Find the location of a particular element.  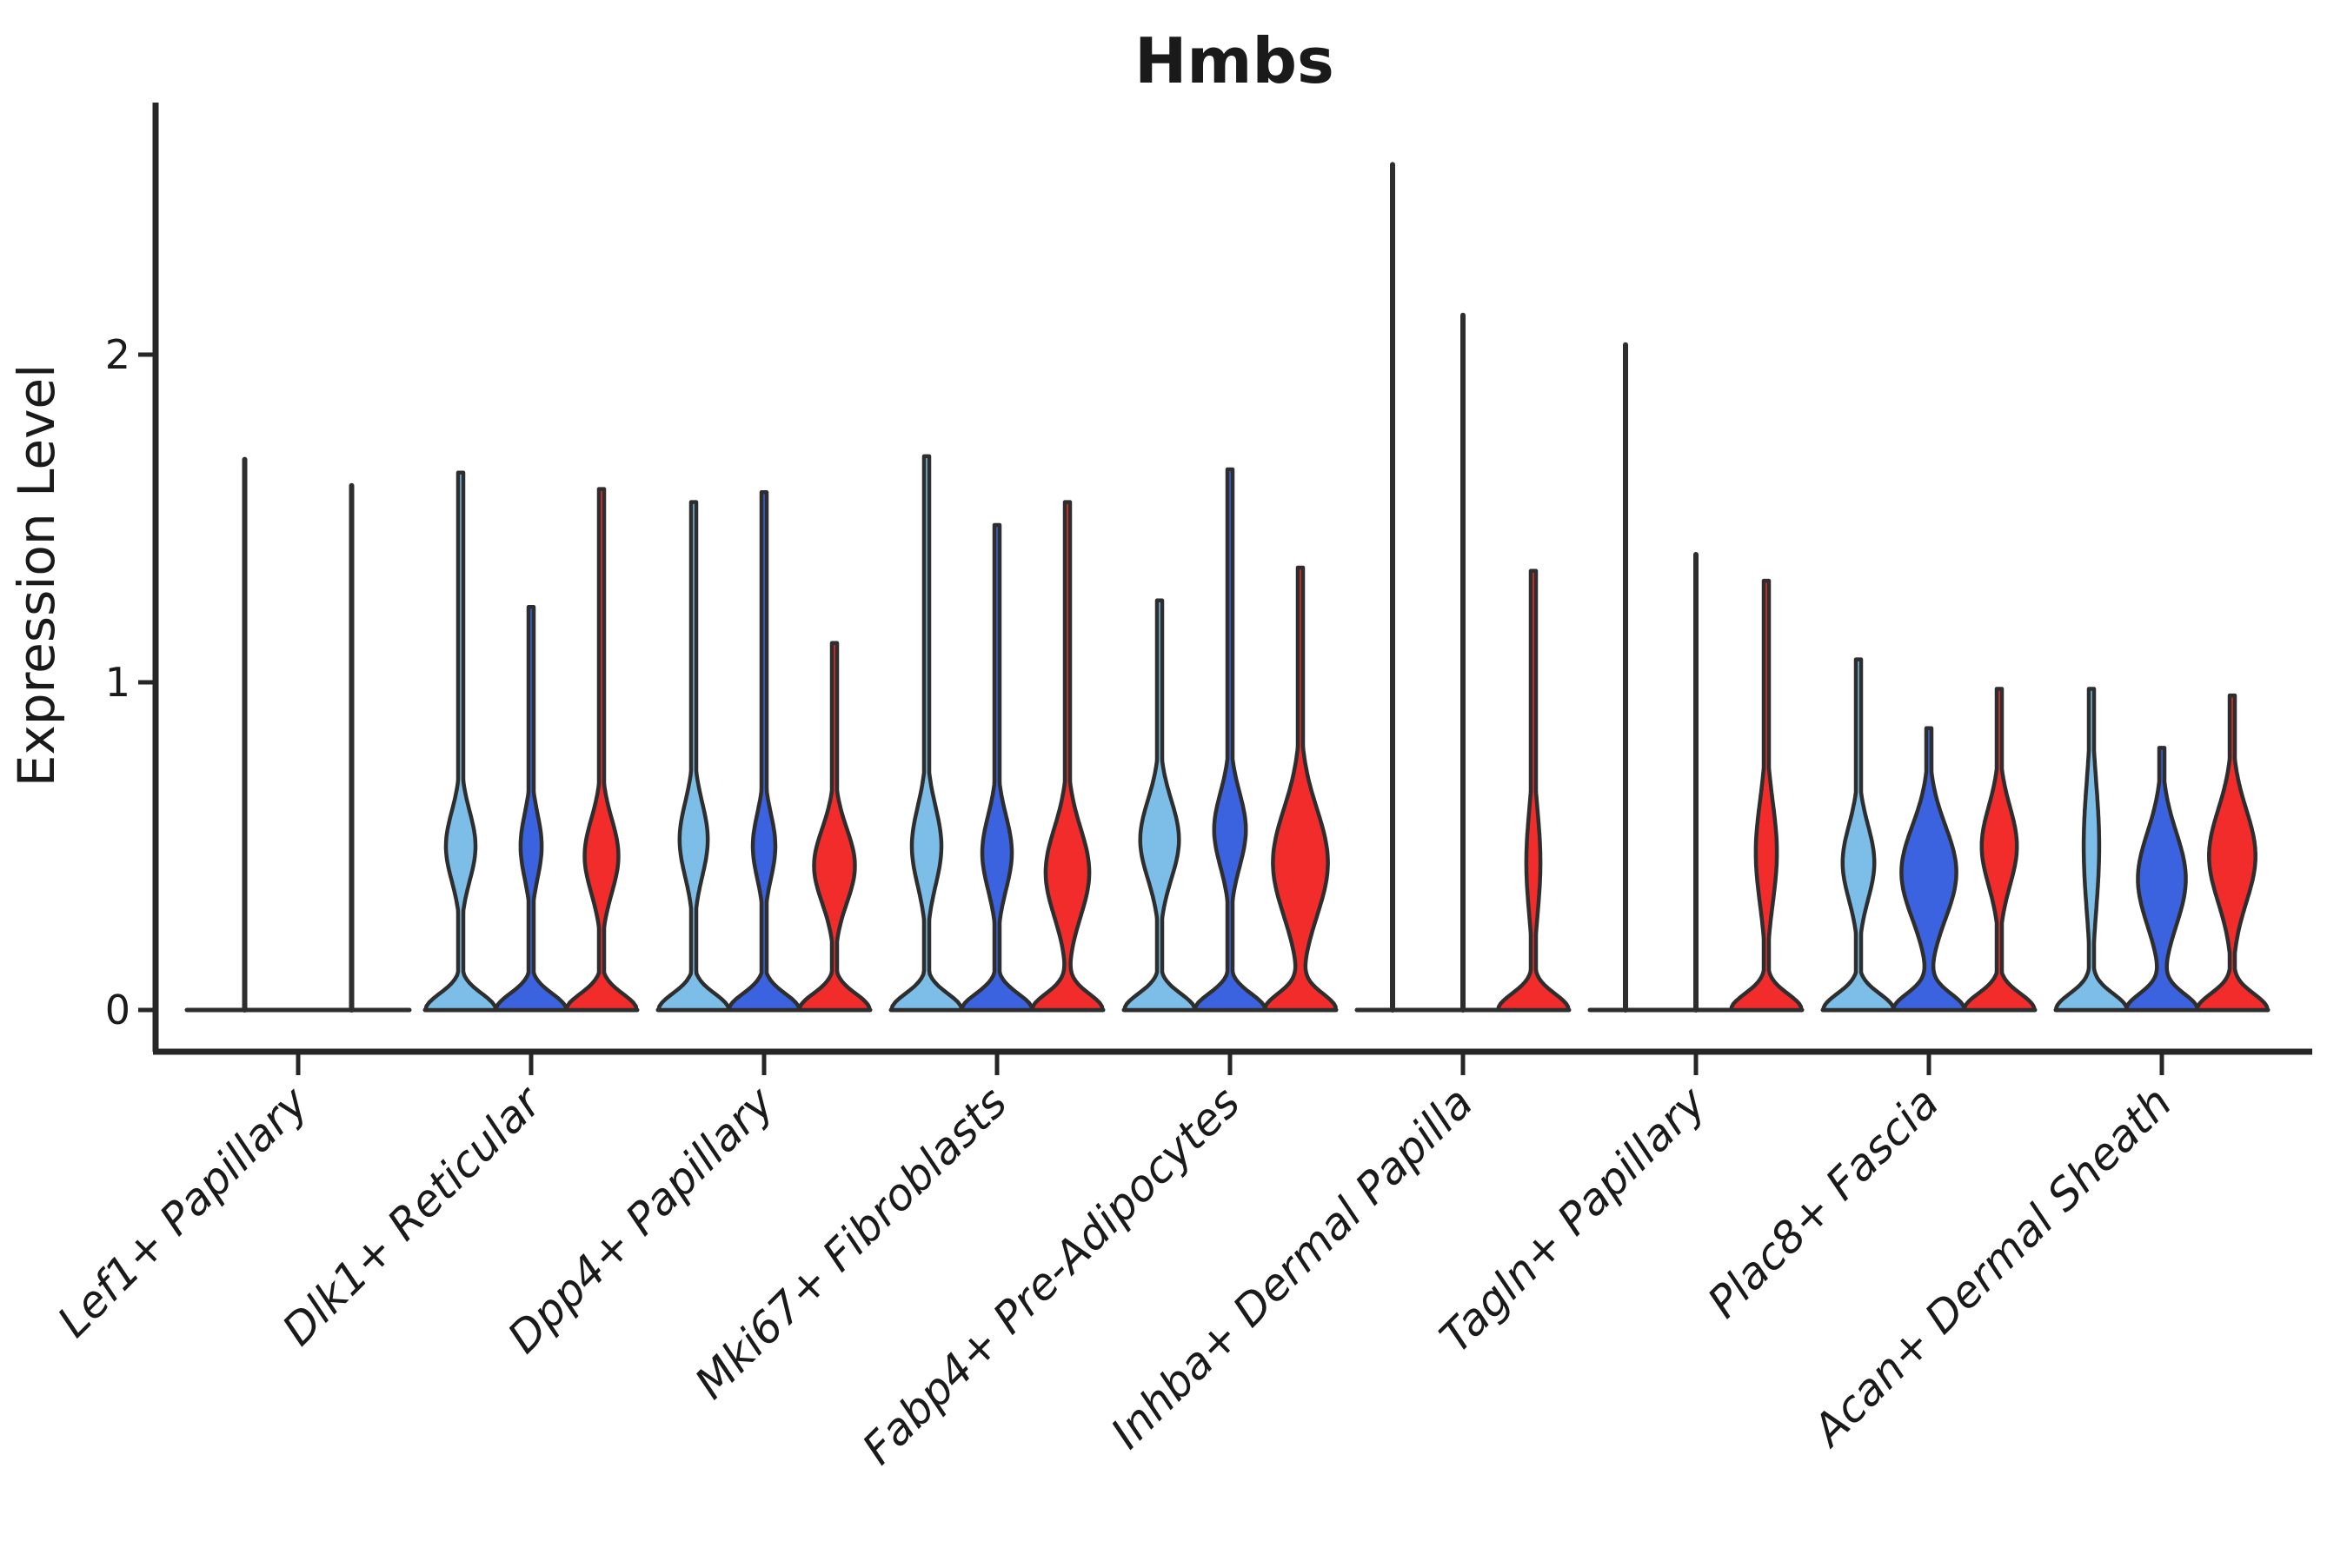

y-tick-label-2: 2 is located at coordinates (117, 354).